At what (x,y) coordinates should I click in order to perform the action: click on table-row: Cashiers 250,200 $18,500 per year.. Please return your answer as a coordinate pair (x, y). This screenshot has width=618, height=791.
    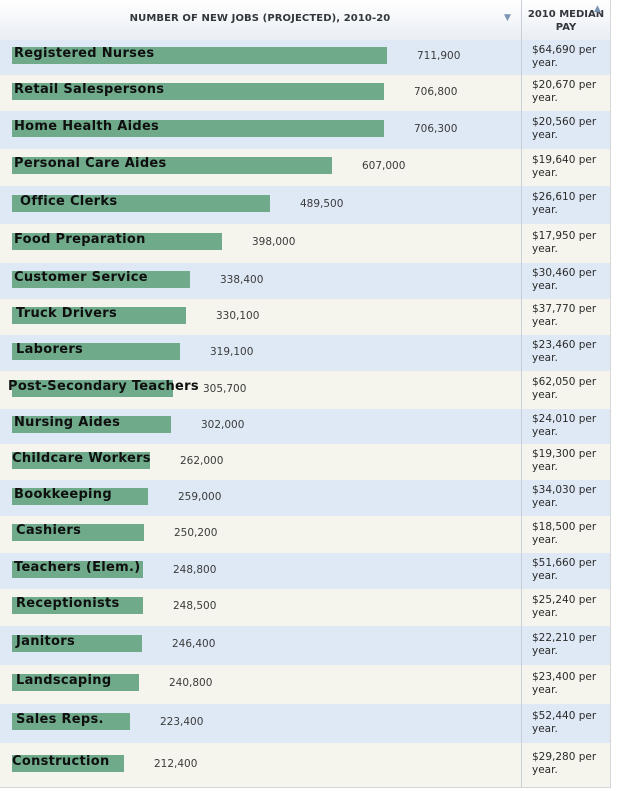
    Looking at the image, I should click on (305, 534).